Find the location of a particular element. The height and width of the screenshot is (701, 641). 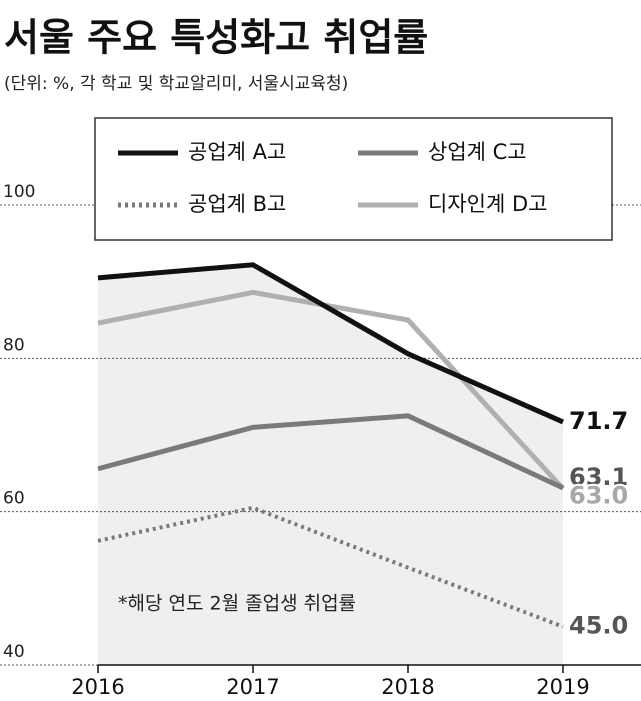

legend-box is located at coordinates (353, 179).